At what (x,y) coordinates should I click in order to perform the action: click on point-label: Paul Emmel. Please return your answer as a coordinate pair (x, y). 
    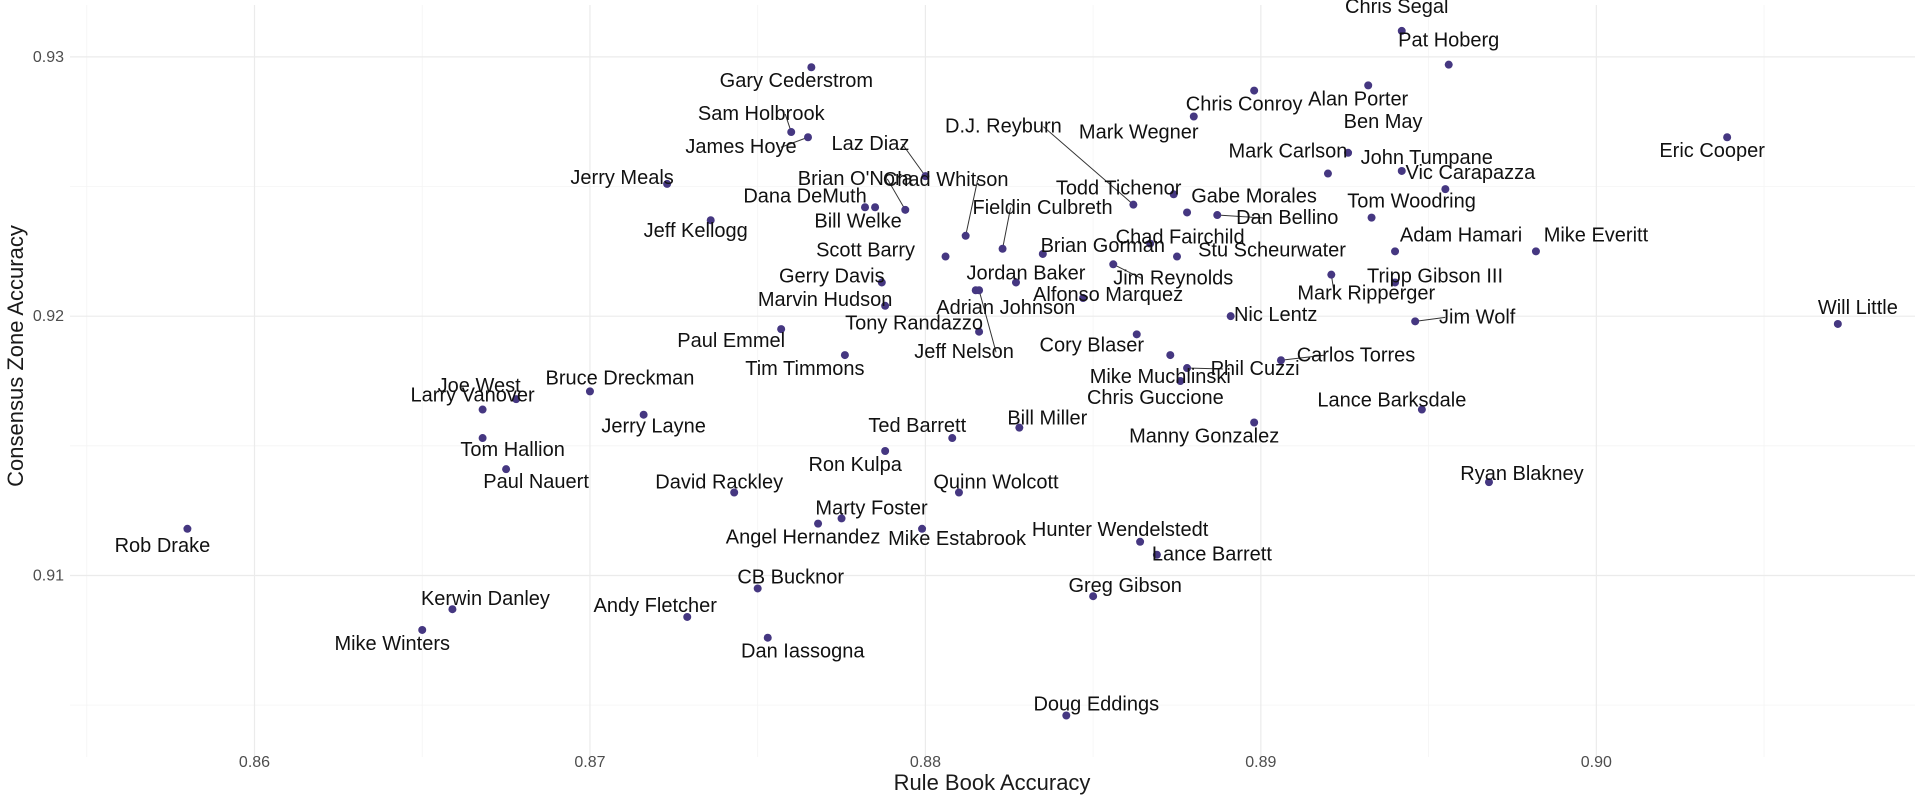
    Looking at the image, I should click on (731, 341).